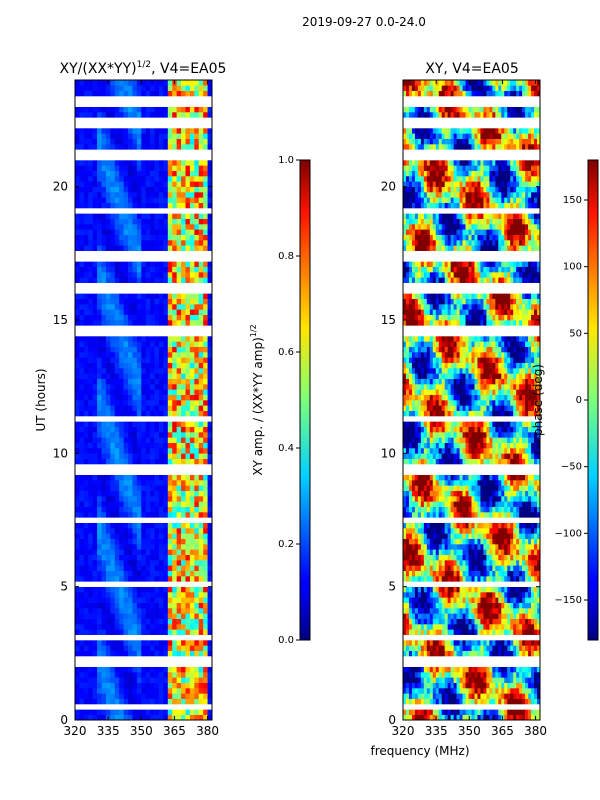 Image resolution: width=600 pixels, height=800 pixels. I want to click on amplitude-gap-row, so click(143, 419).